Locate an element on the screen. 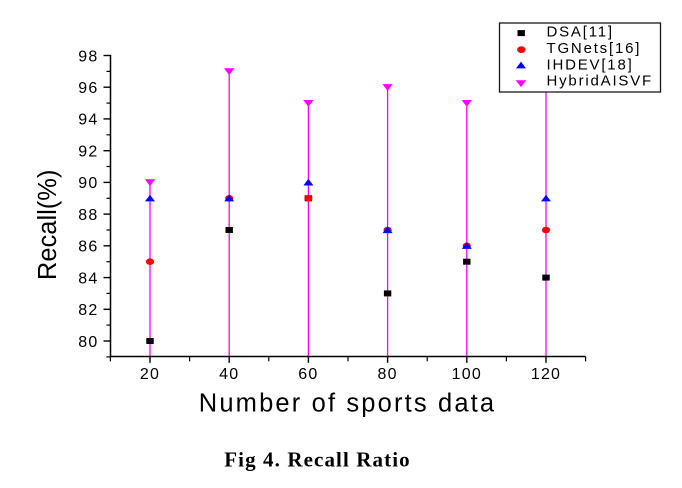  svg-text: 82 is located at coordinates (88, 310).